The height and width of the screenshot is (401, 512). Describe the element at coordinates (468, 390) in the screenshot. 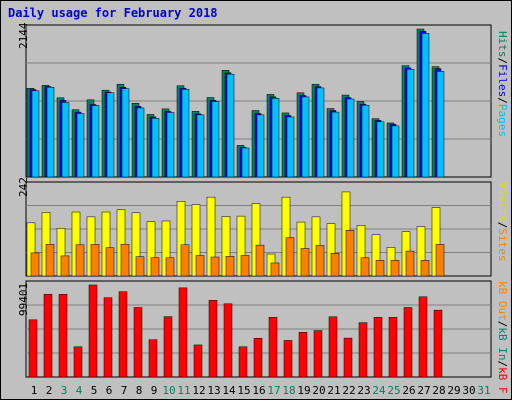

I see `x-tick-label: 30` at that location.